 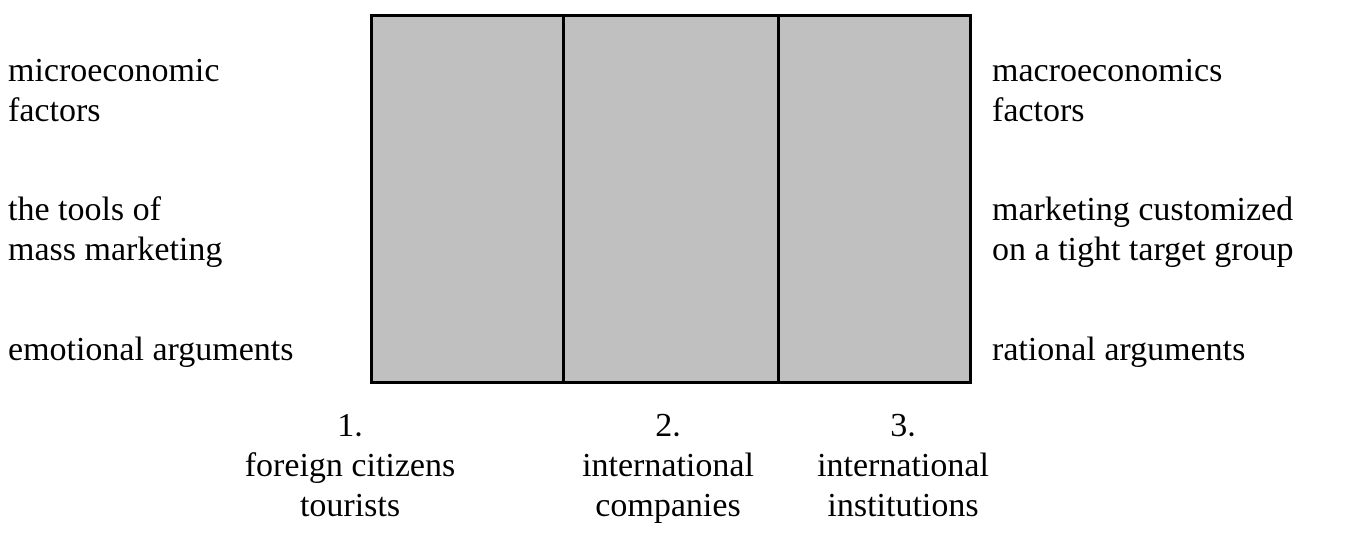 What do you see at coordinates (668, 425) in the screenshot?
I see `column-2-number: 2.` at bounding box center [668, 425].